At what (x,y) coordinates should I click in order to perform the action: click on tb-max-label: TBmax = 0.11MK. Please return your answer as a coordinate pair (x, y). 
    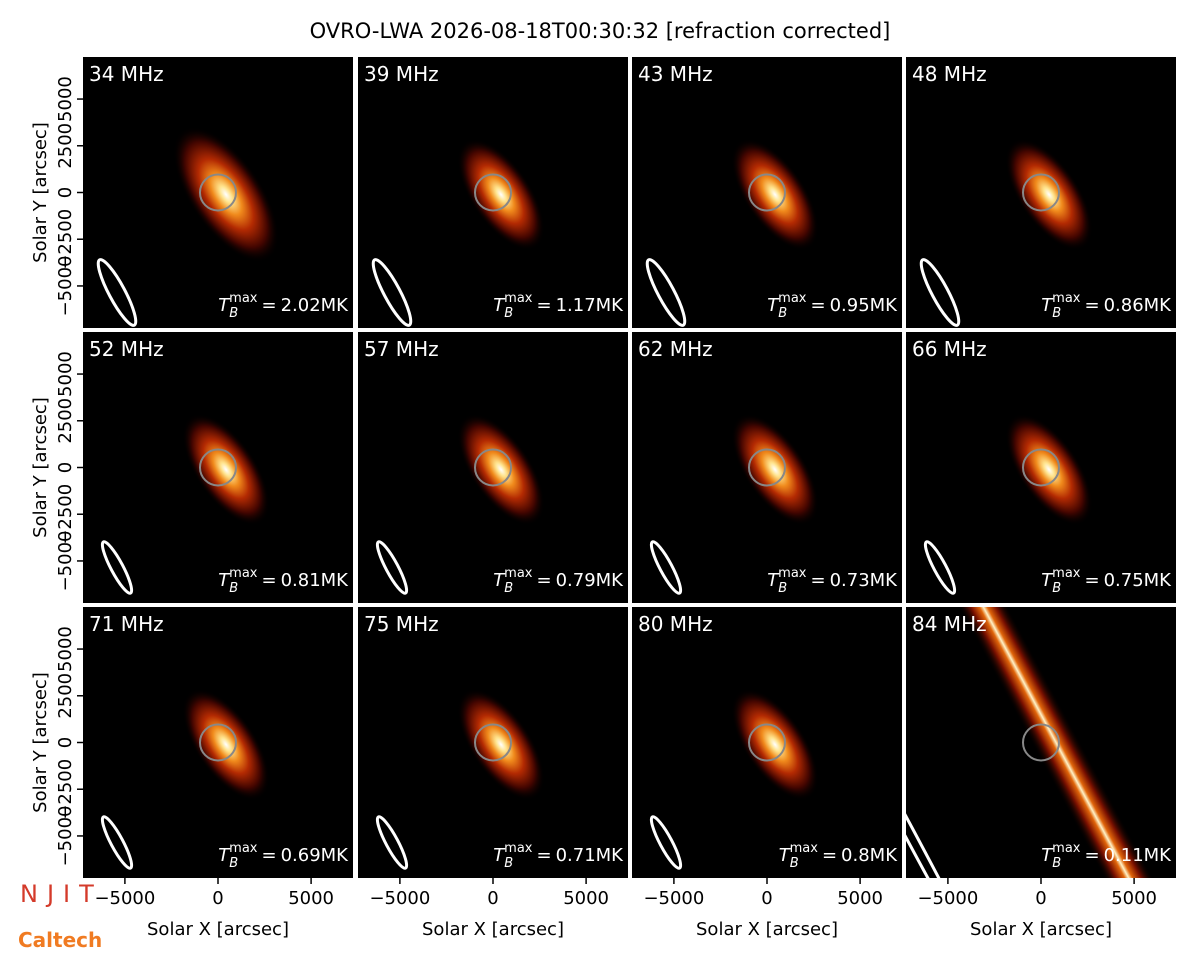
    Looking at the image, I should click on (1106, 856).